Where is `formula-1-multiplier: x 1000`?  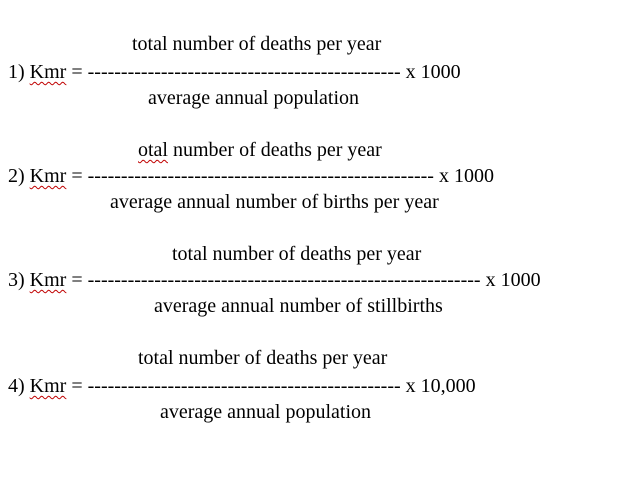 formula-1-multiplier: x 1000 is located at coordinates (433, 72).